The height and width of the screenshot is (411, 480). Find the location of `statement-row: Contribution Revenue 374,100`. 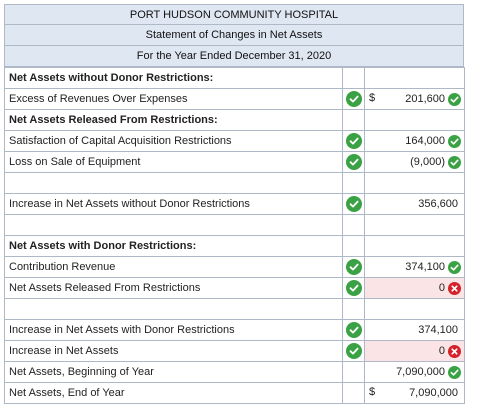

statement-row: Contribution Revenue 374,100 is located at coordinates (234, 267).